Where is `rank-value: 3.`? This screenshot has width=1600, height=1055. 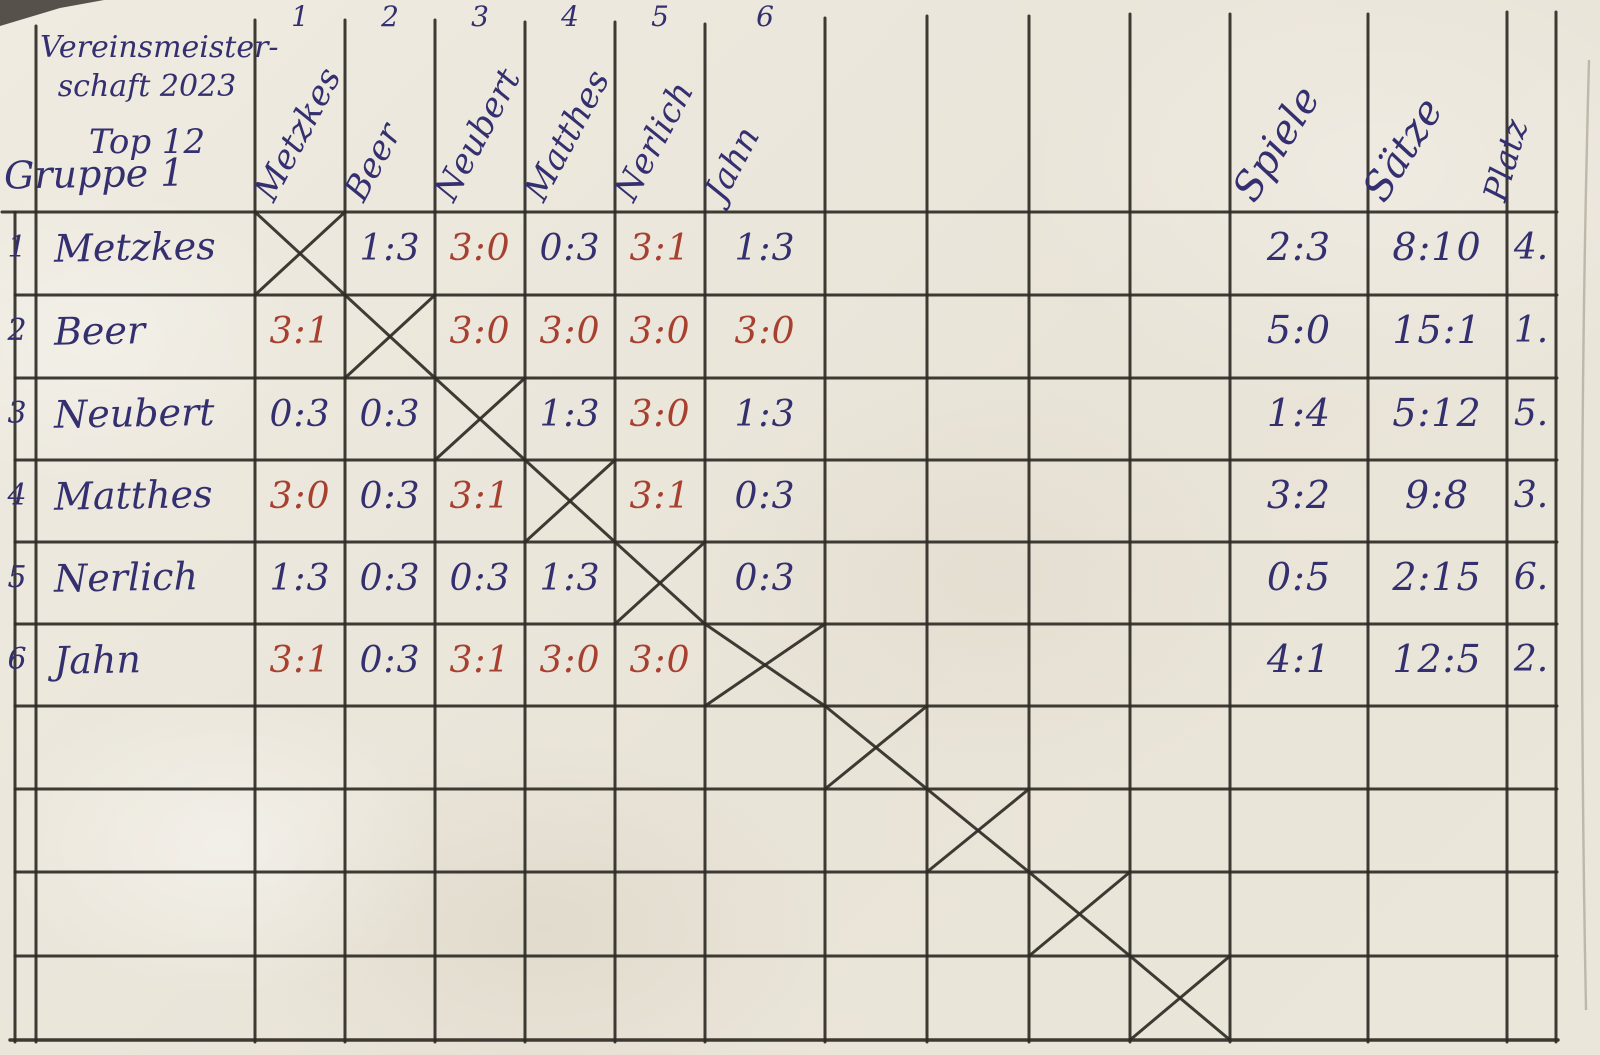
rank-value: 3. is located at coordinates (1531, 495).